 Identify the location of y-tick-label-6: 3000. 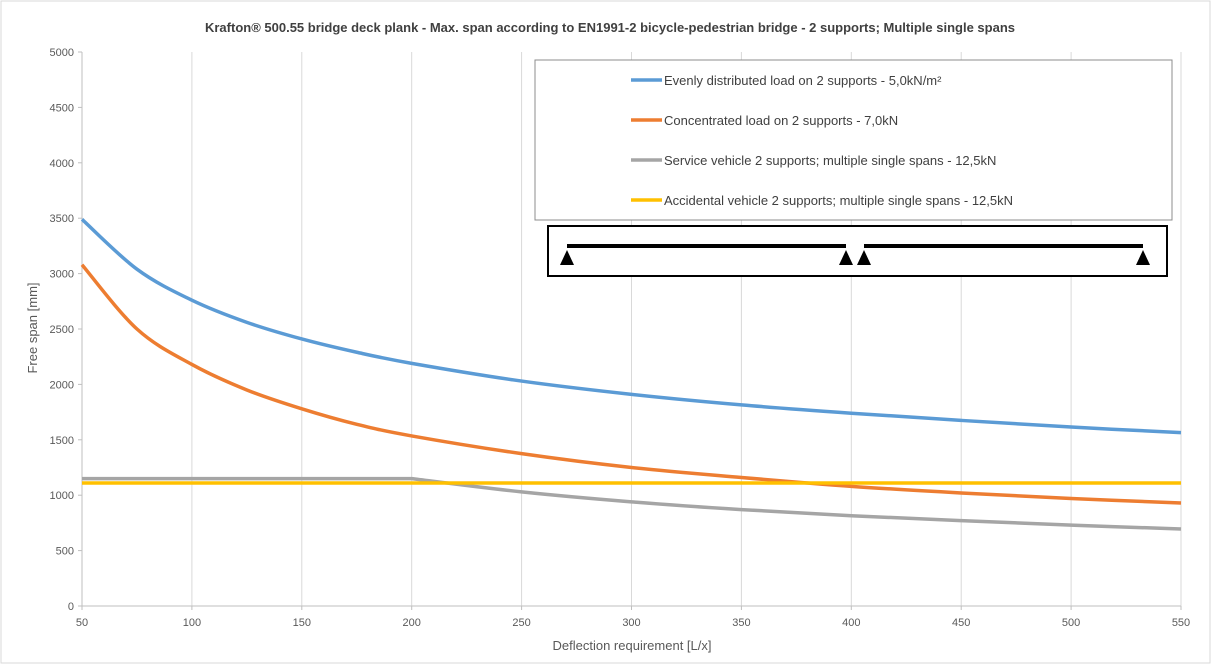
(62, 275).